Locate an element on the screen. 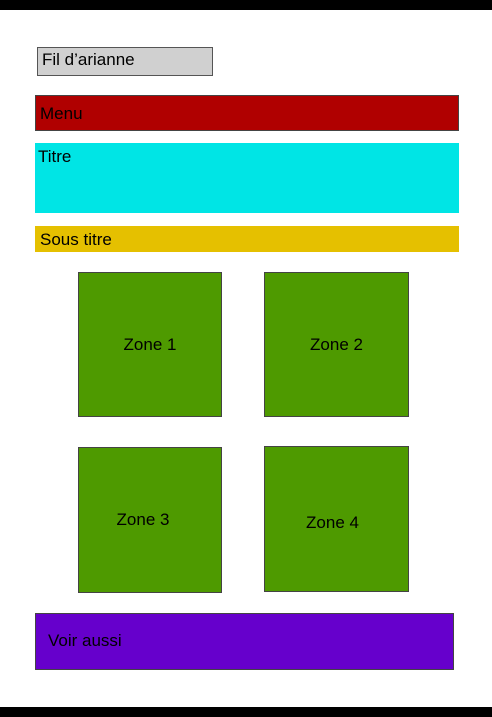  zone-4-label: Zone 4 is located at coordinates (332, 522).